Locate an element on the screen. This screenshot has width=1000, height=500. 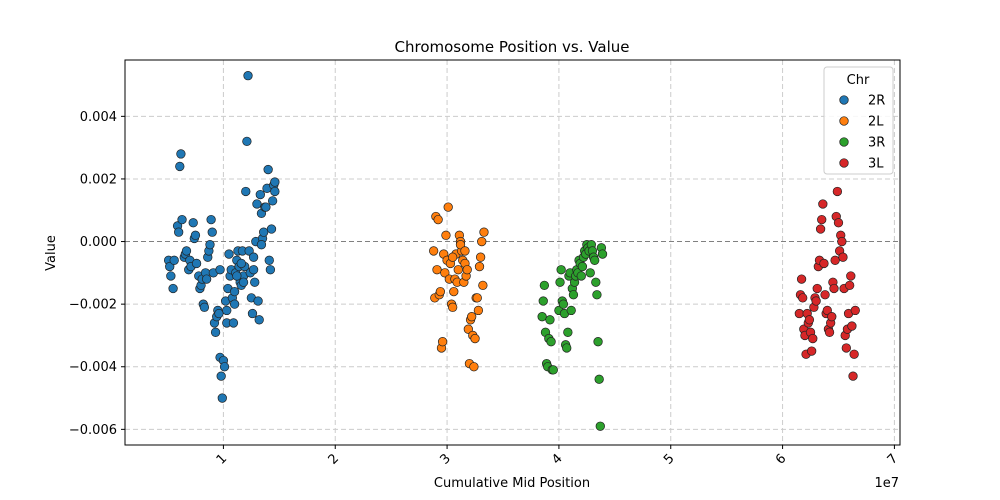
x-tick-label: 2 is located at coordinates (334, 459).